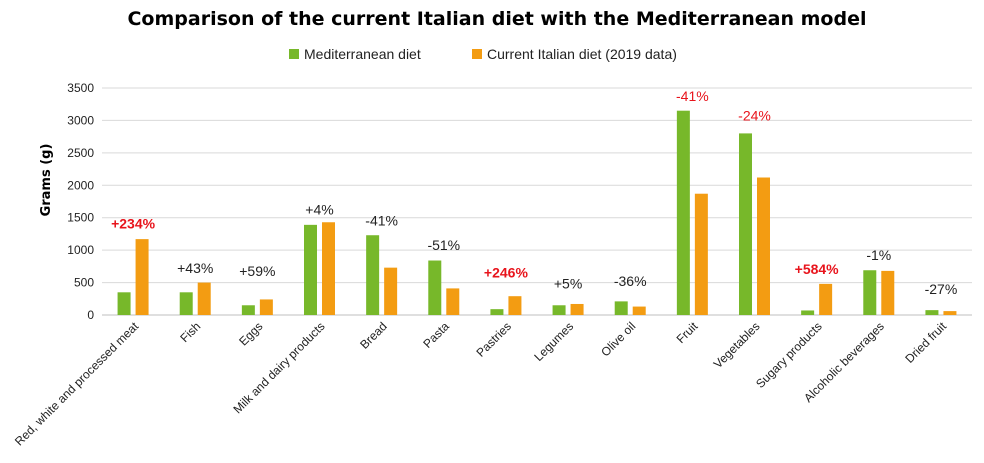 This screenshot has height=463, width=984. I want to click on change-annotation: +5%, so click(568, 283).